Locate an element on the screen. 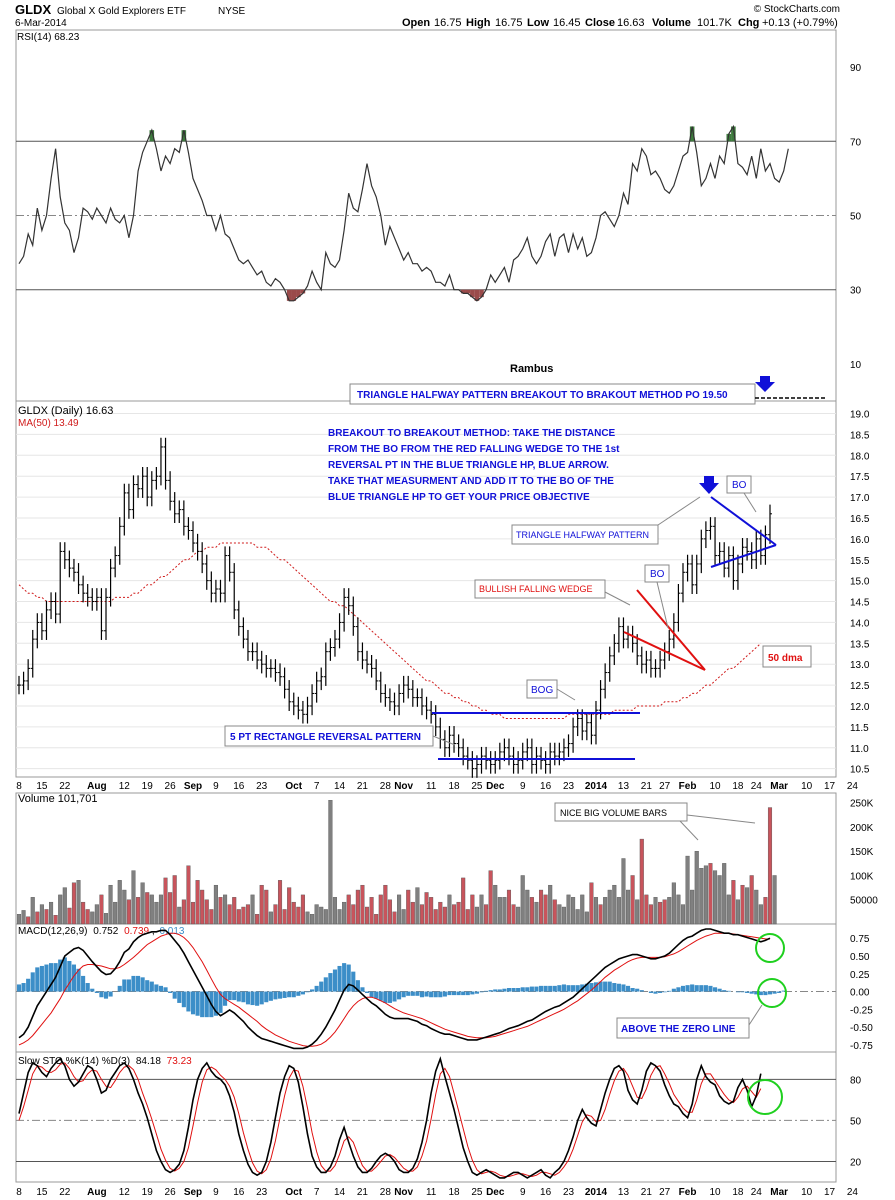 The width and height of the screenshot is (895, 1200). po-box is located at coordinates (552, 394).